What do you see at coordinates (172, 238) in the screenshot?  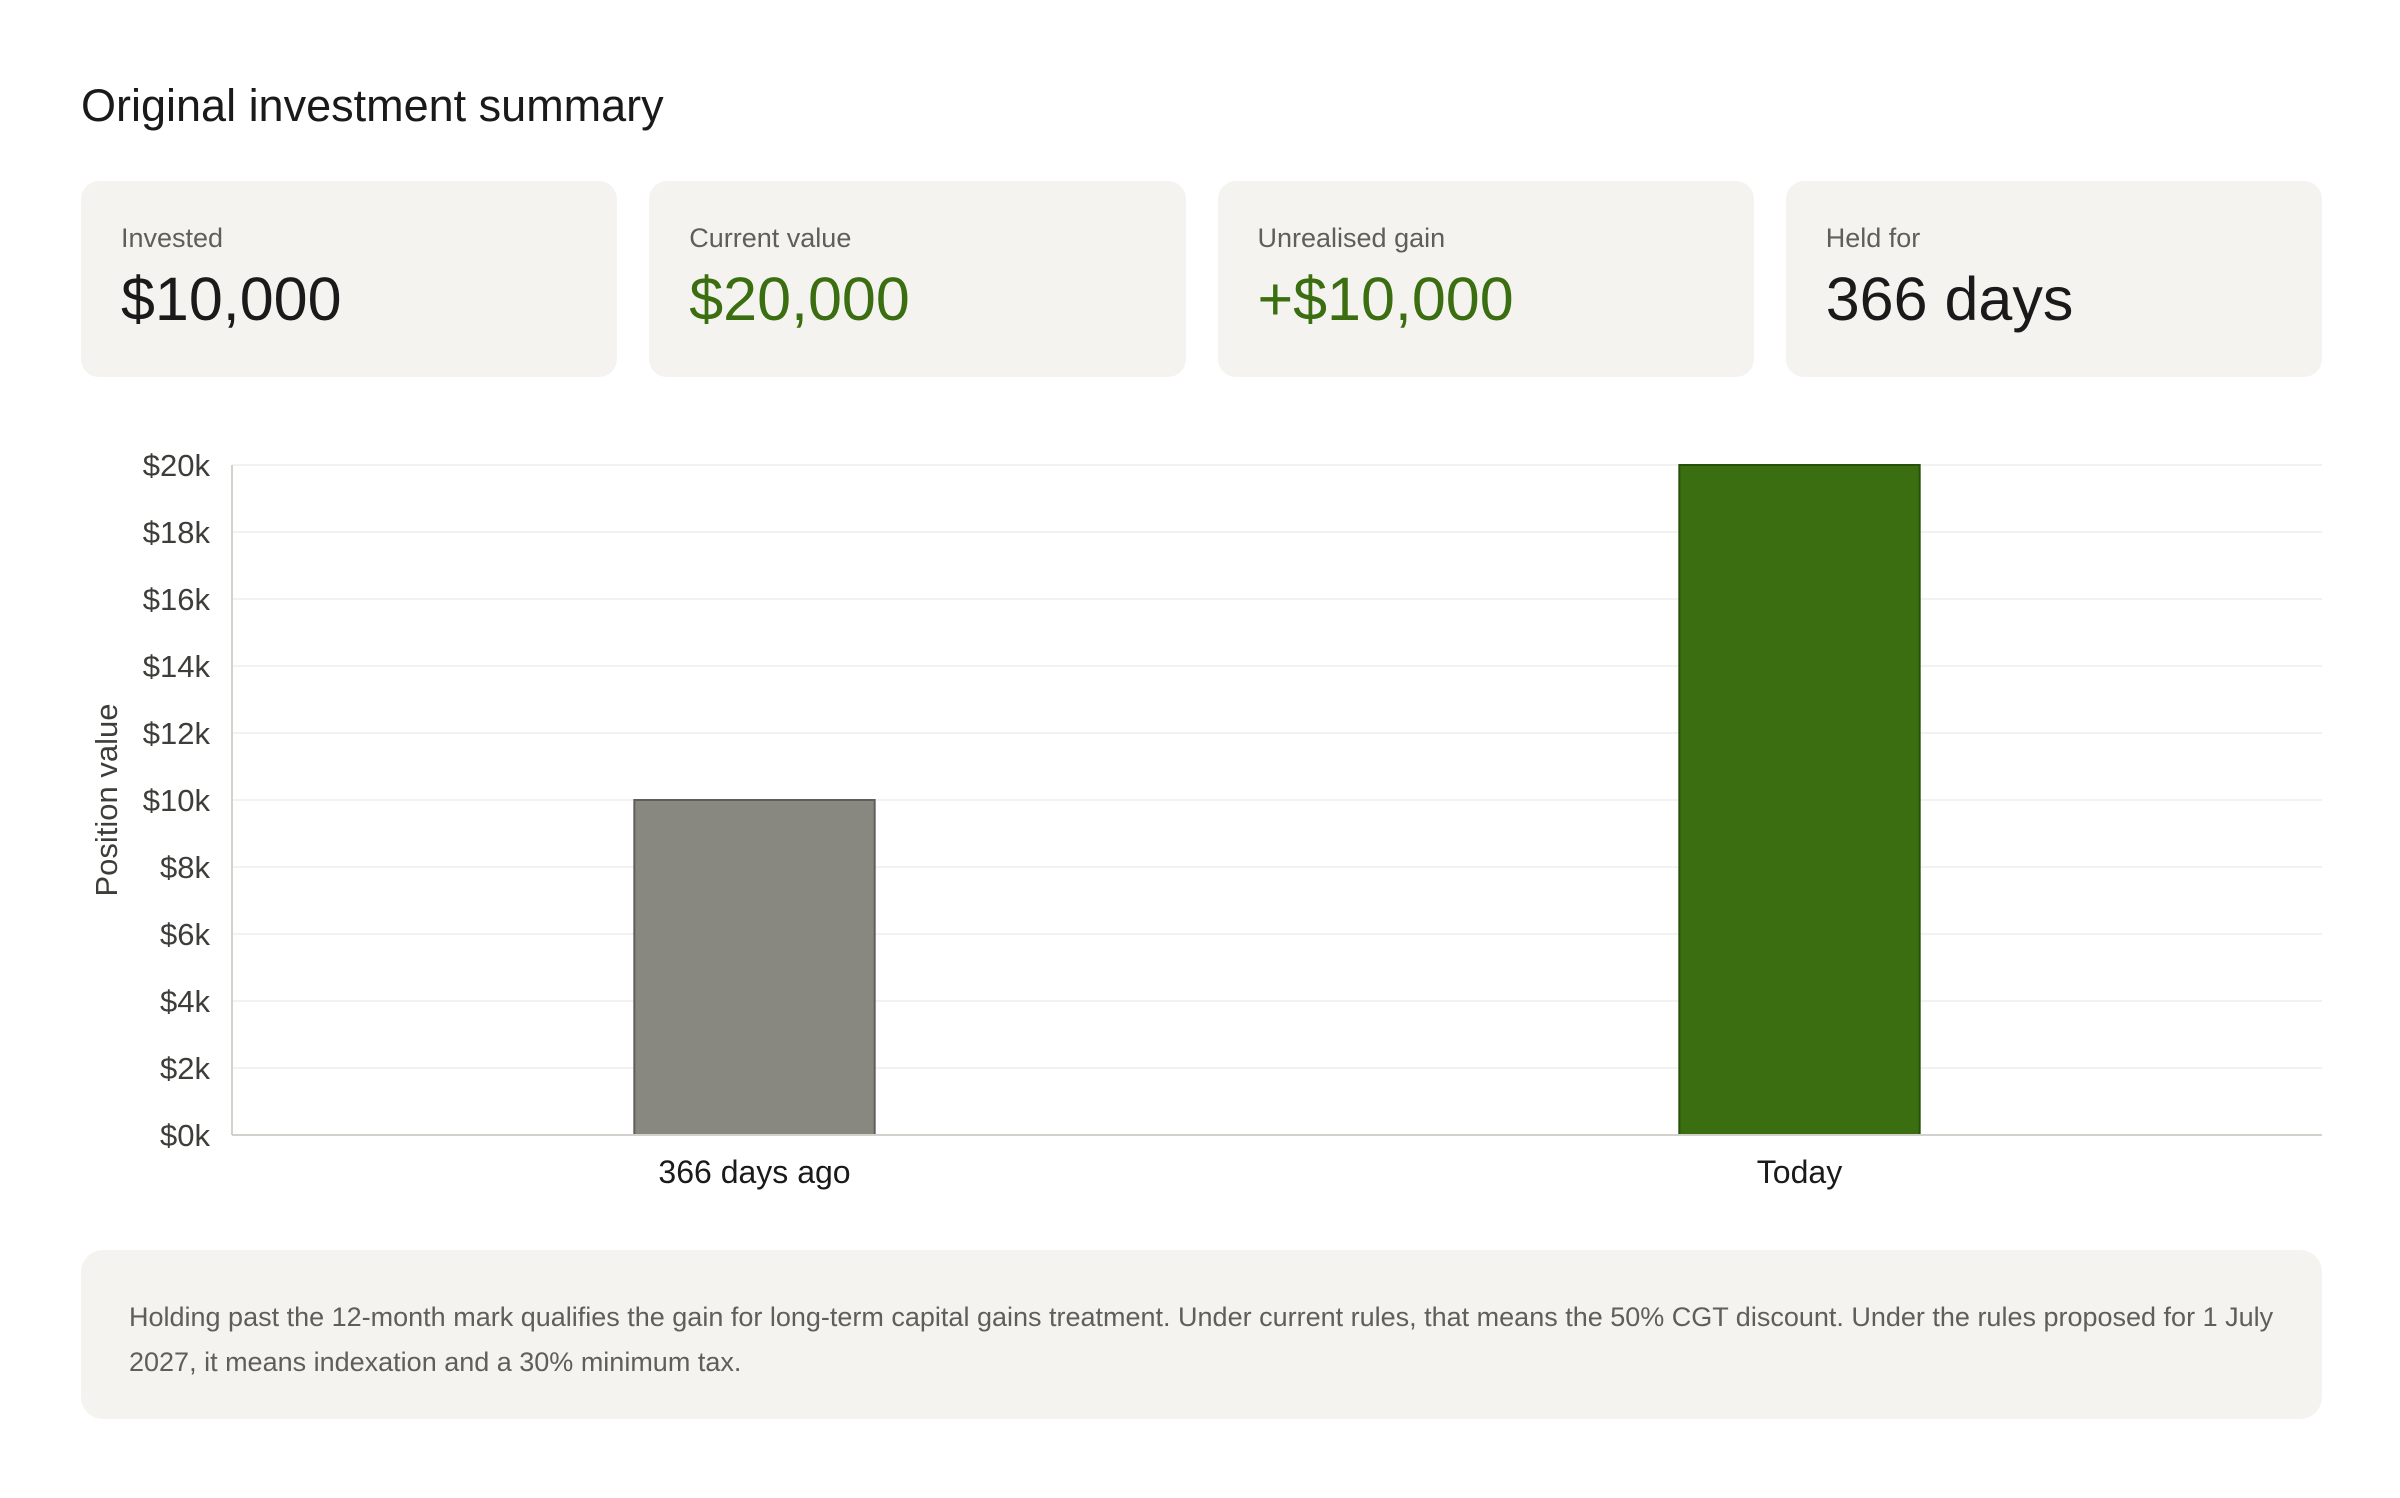 I see `invested-label: Invested` at bounding box center [172, 238].